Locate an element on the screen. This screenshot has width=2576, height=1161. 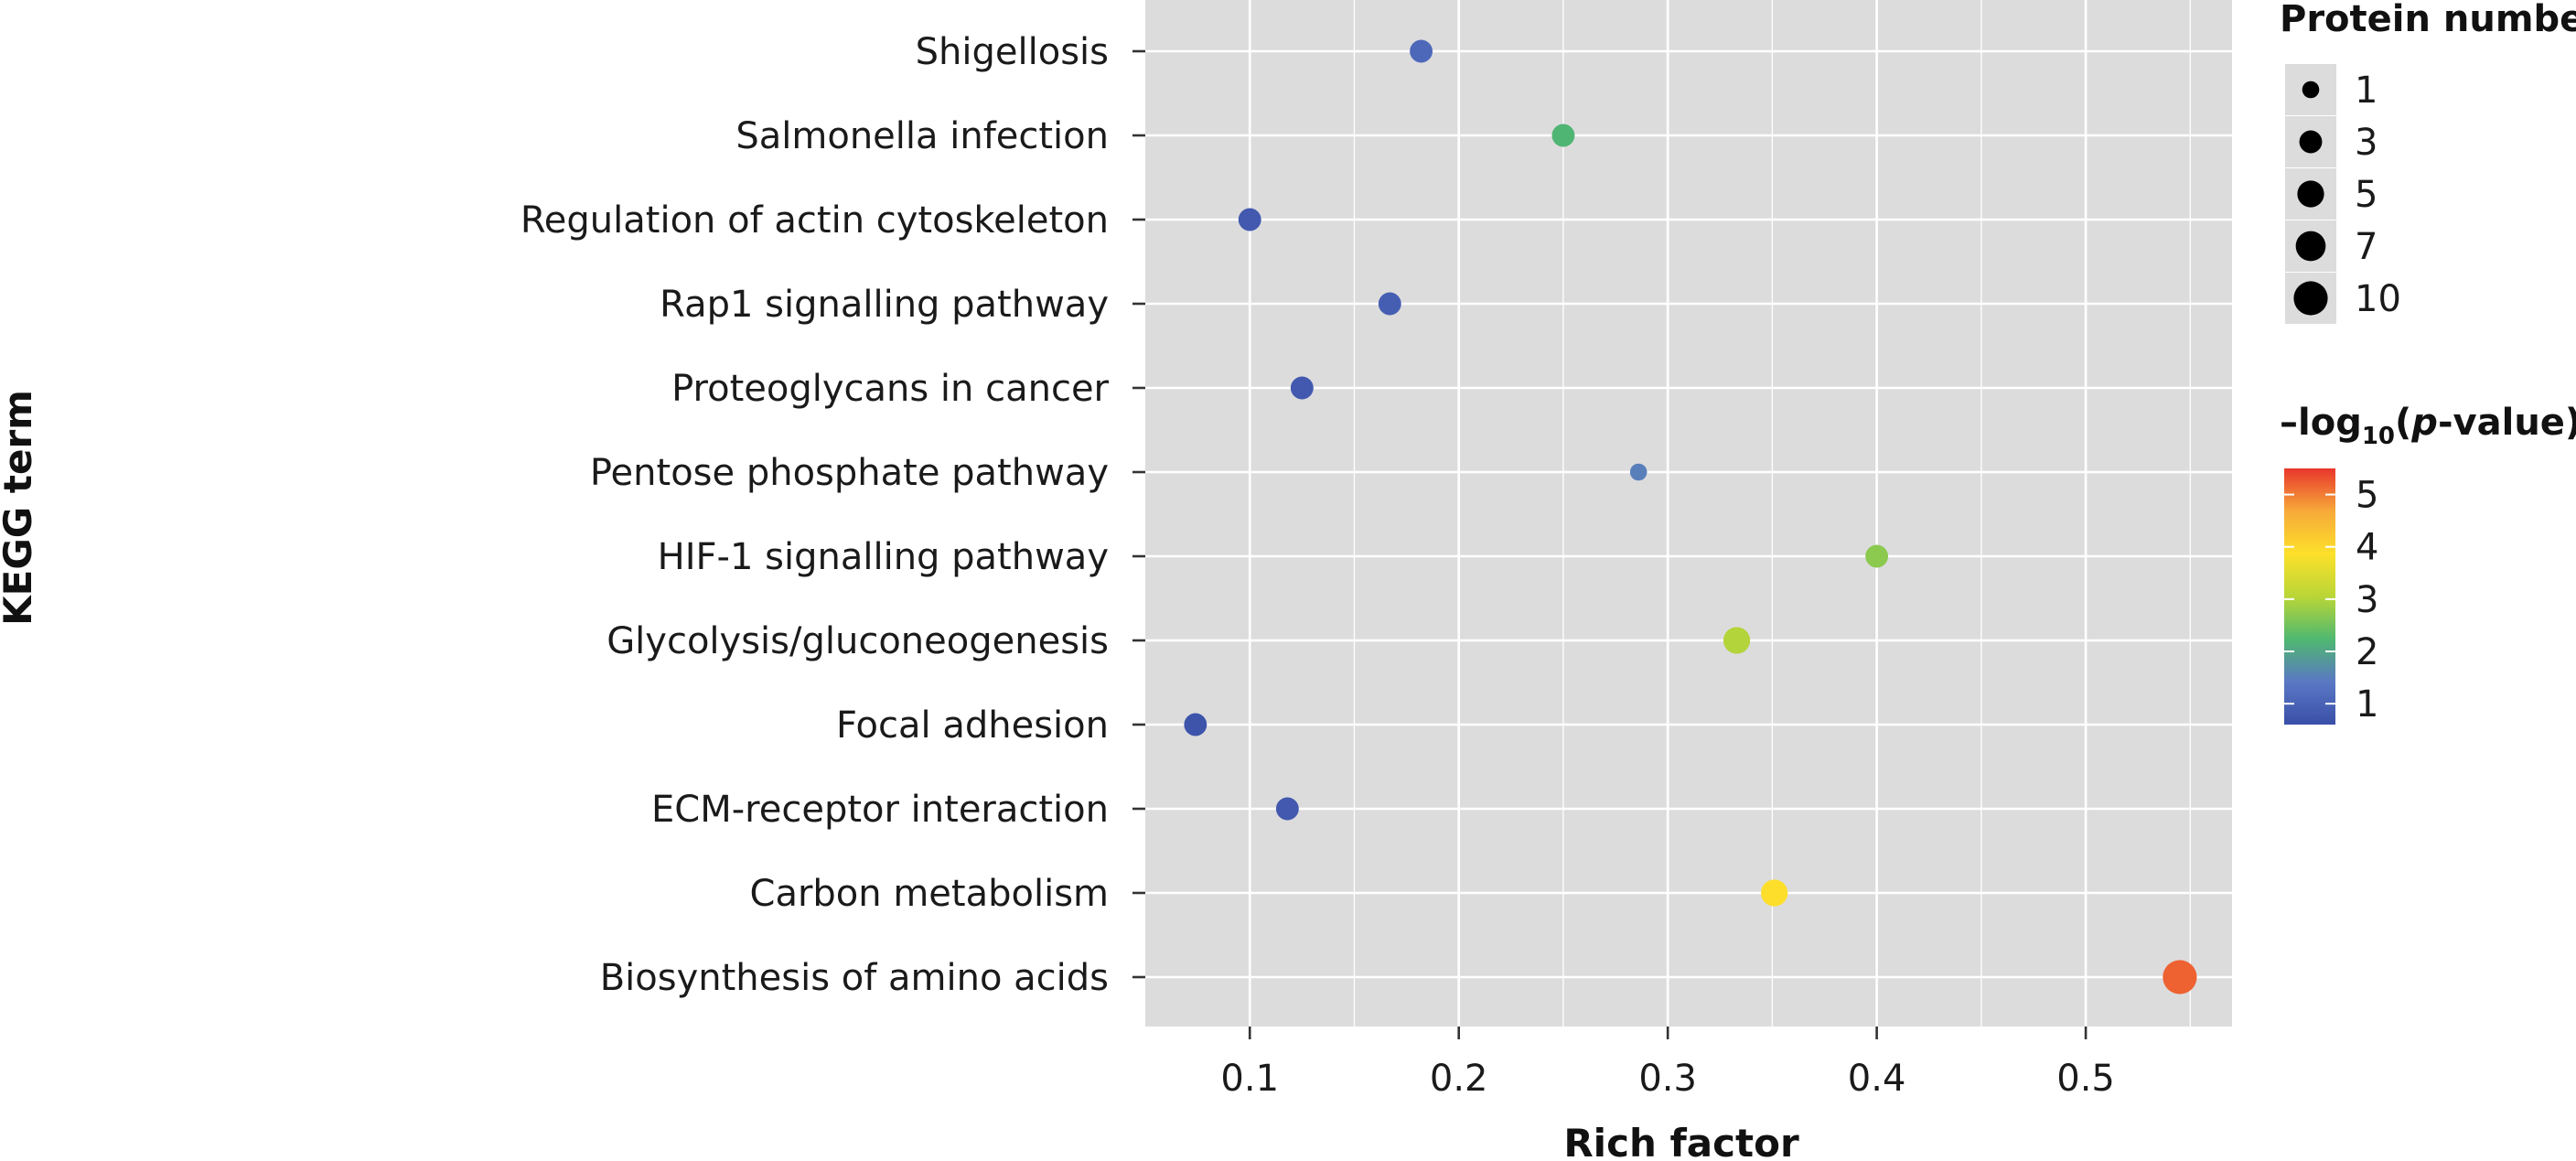
colorbar-tick-label: 3 is located at coordinates (2367, 600).